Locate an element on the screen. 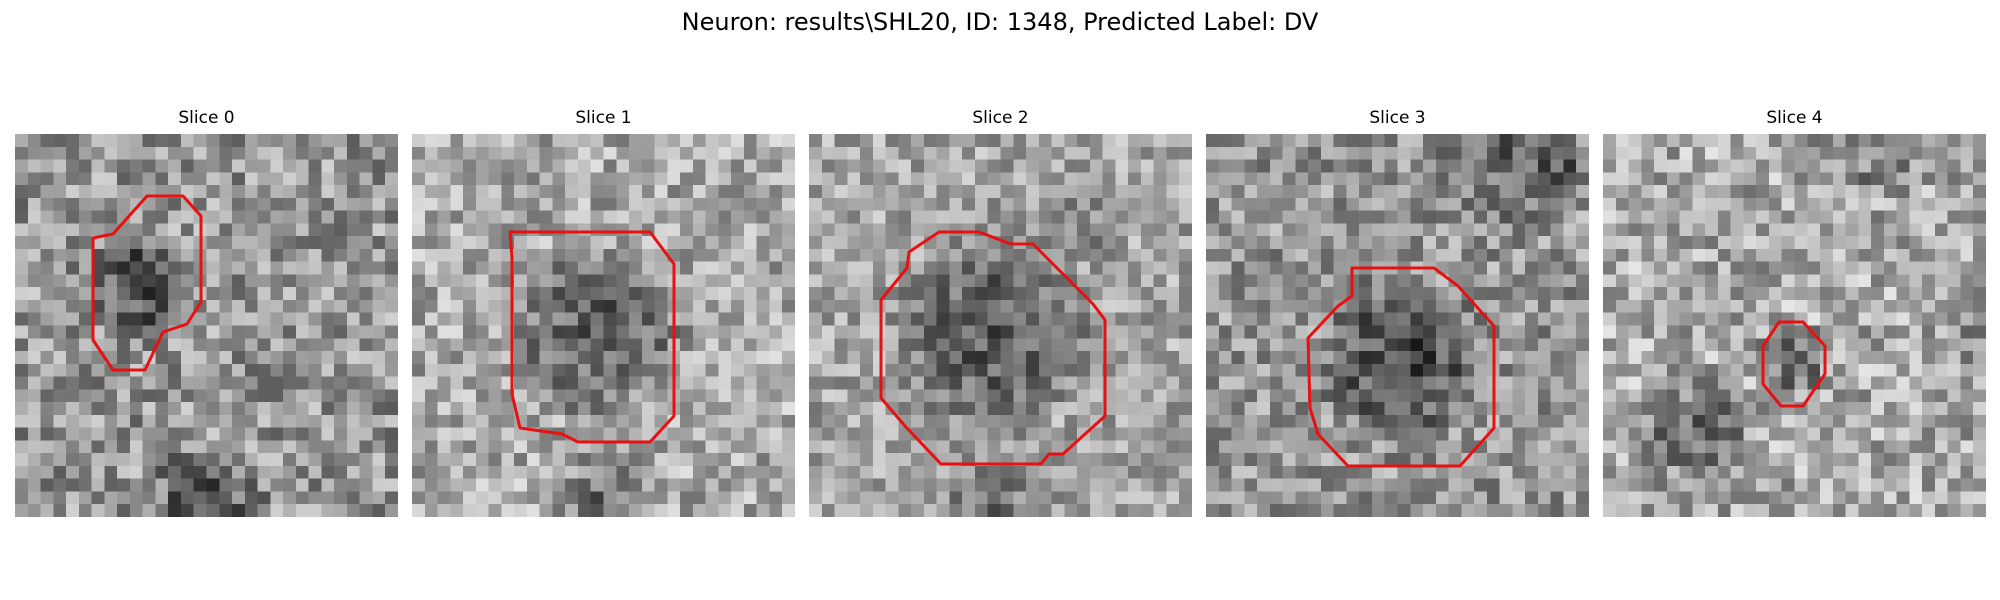 The height and width of the screenshot is (600, 2000). slice-title: Slice 0 is located at coordinates (206, 118).